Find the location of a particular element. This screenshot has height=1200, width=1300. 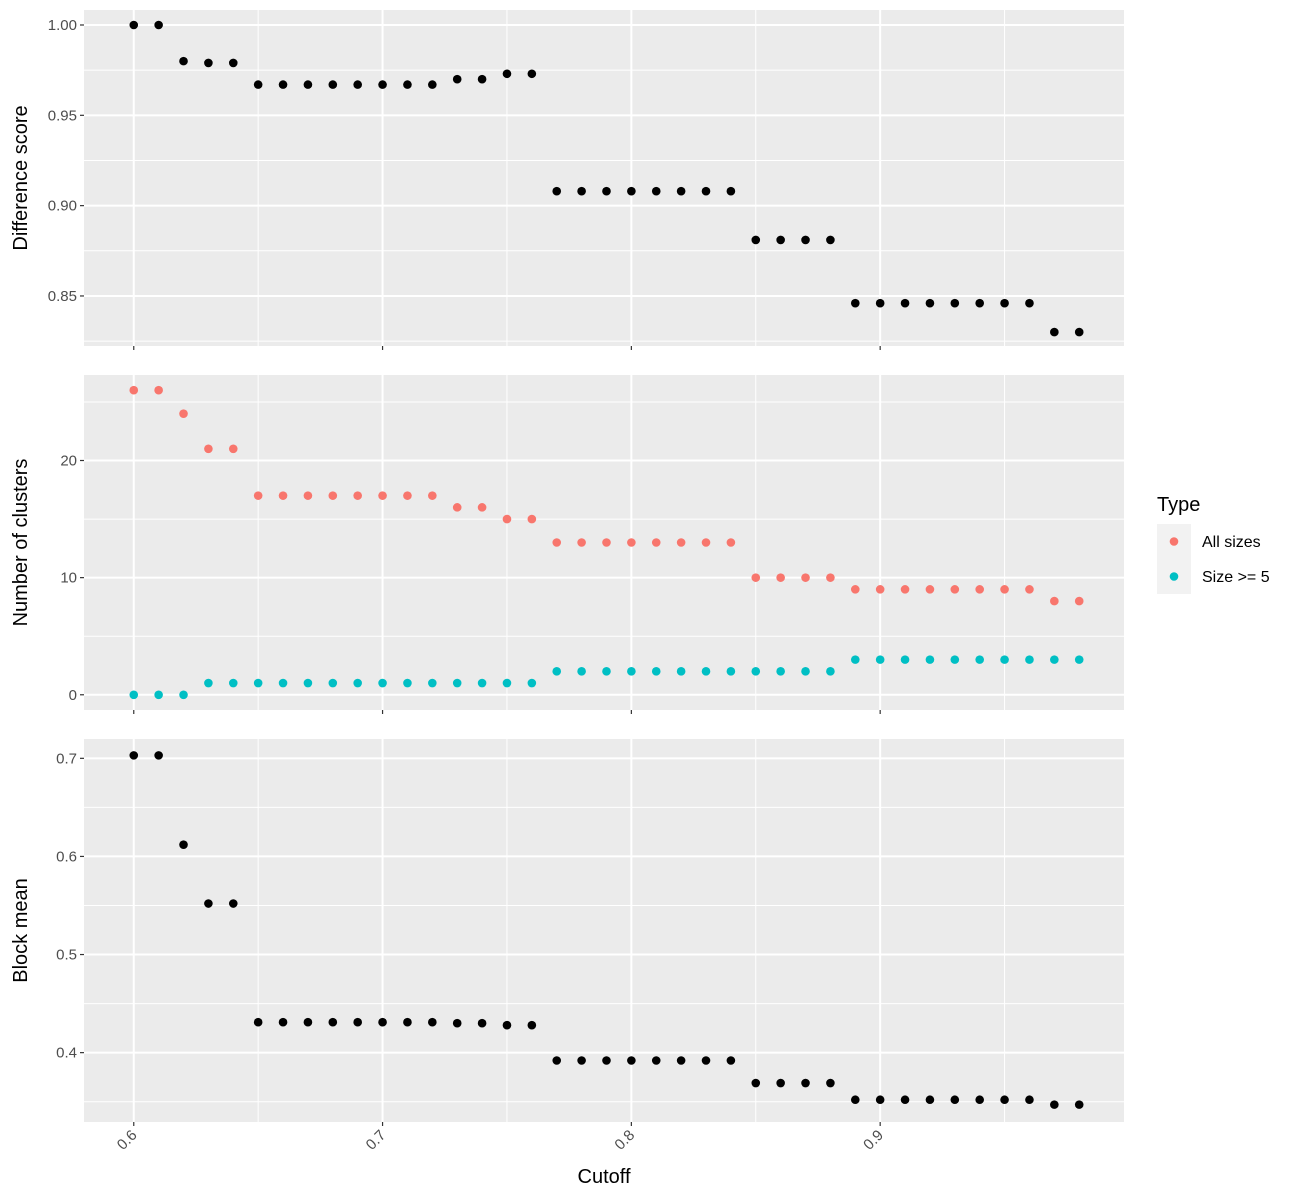

y-tick-label: 1.00 is located at coordinates (62, 25).